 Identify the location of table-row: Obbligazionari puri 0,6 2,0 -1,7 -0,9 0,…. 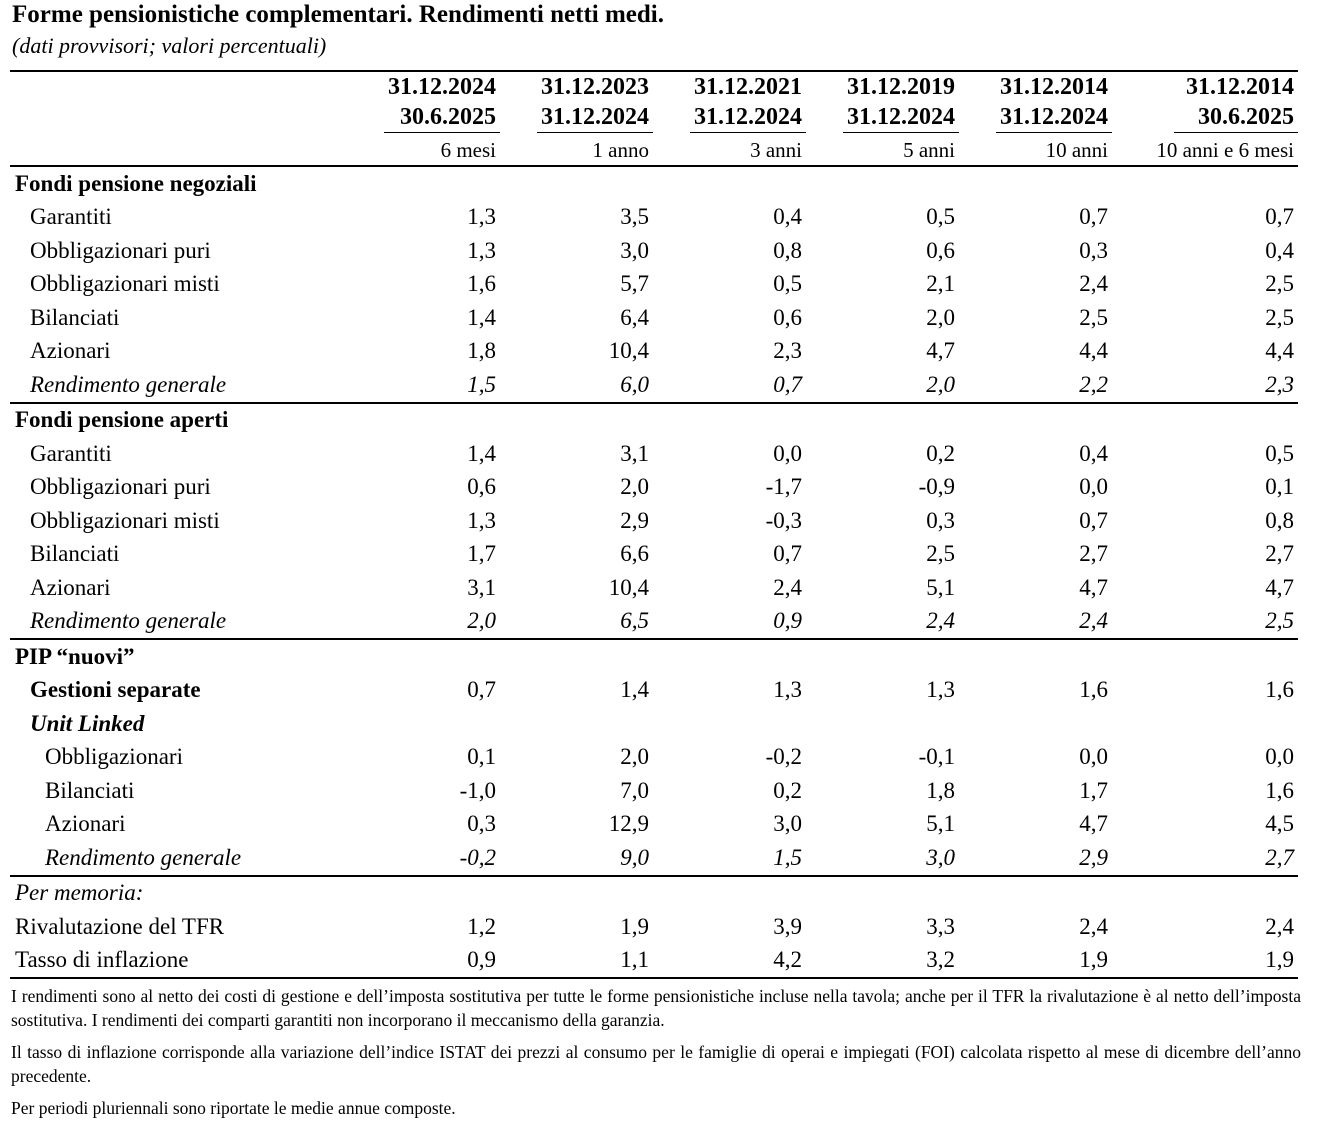
(654, 488).